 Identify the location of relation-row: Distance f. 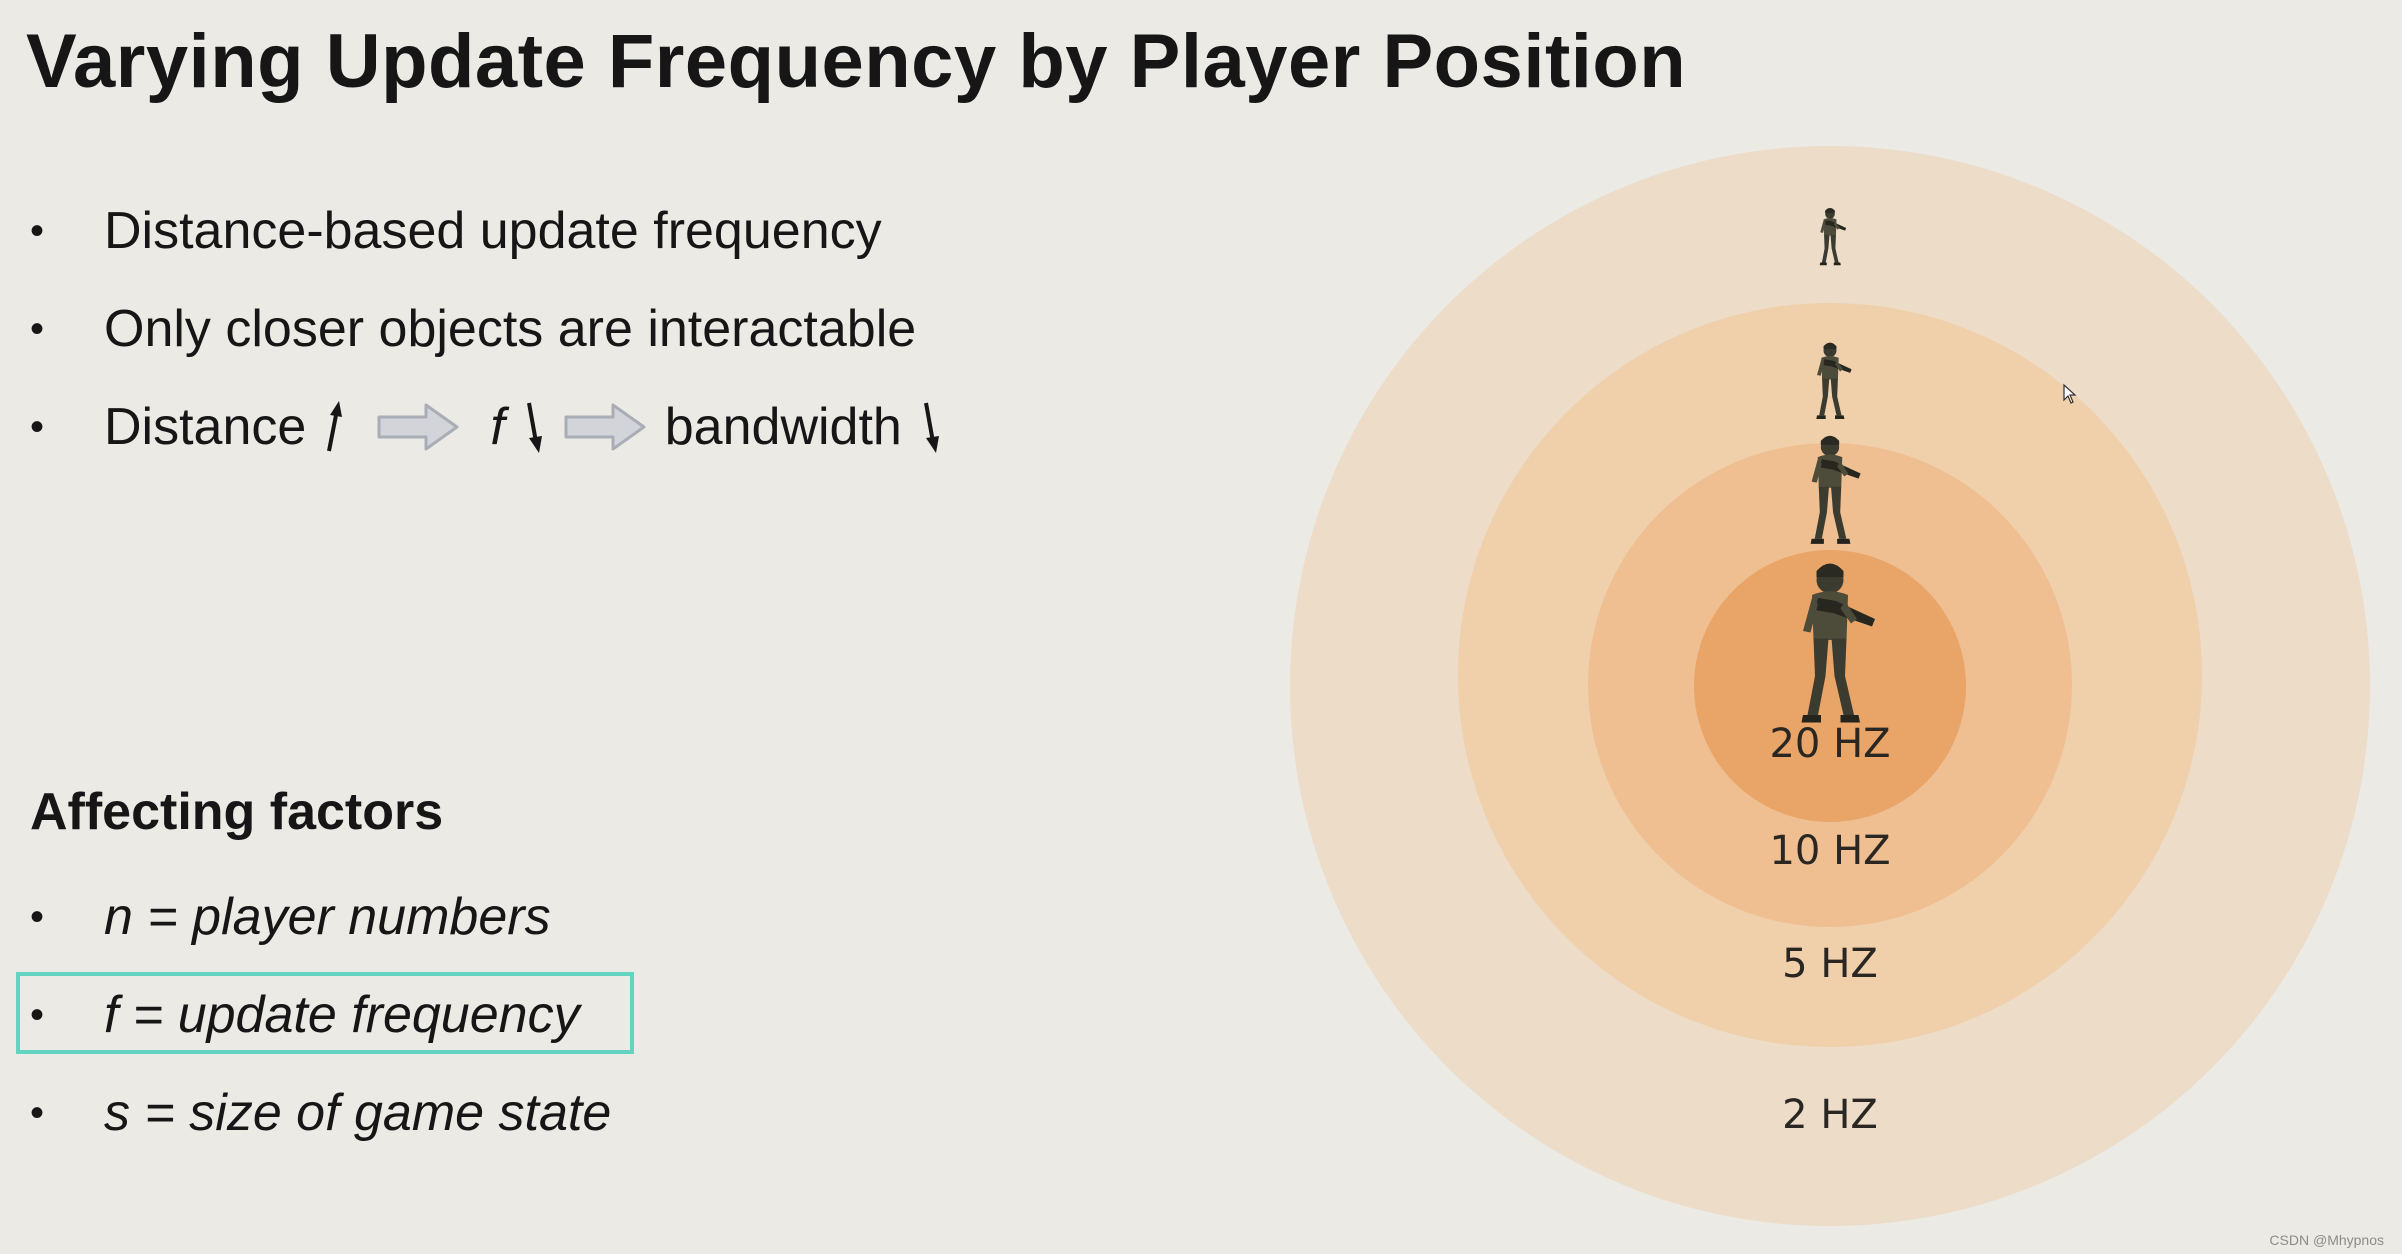
(523, 427).